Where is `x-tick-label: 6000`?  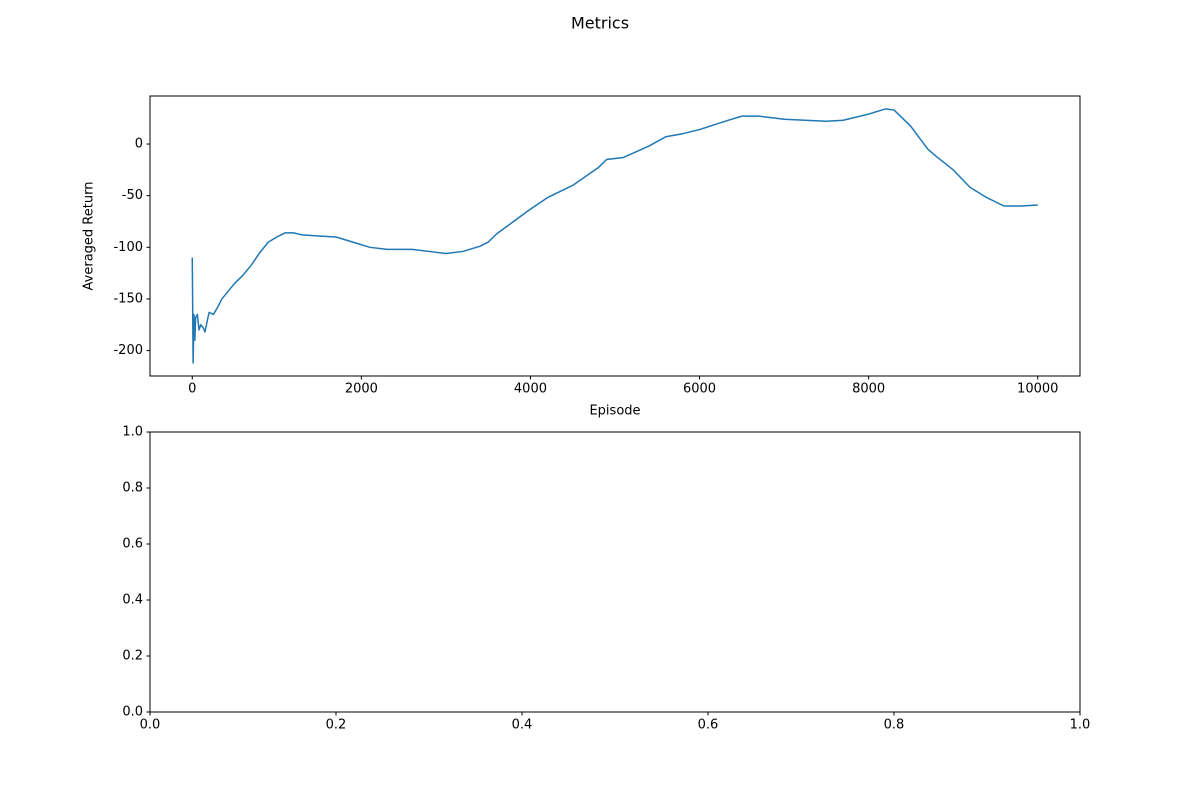 x-tick-label: 6000 is located at coordinates (699, 389).